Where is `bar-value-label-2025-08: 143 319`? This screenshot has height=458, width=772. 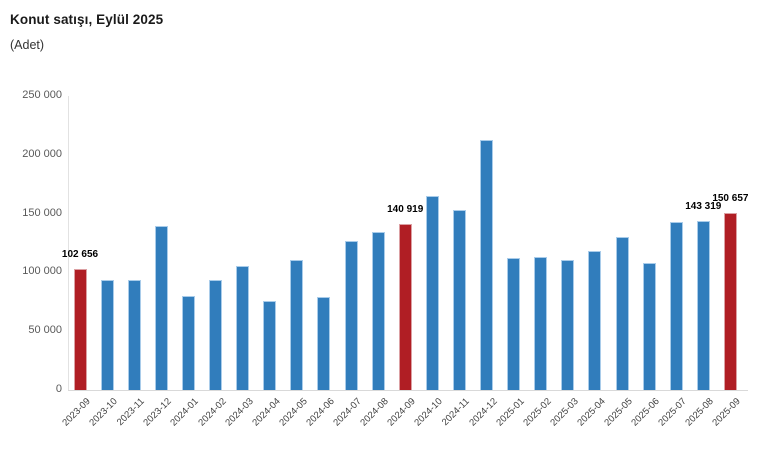 bar-value-label-2025-08: 143 319 is located at coordinates (703, 206).